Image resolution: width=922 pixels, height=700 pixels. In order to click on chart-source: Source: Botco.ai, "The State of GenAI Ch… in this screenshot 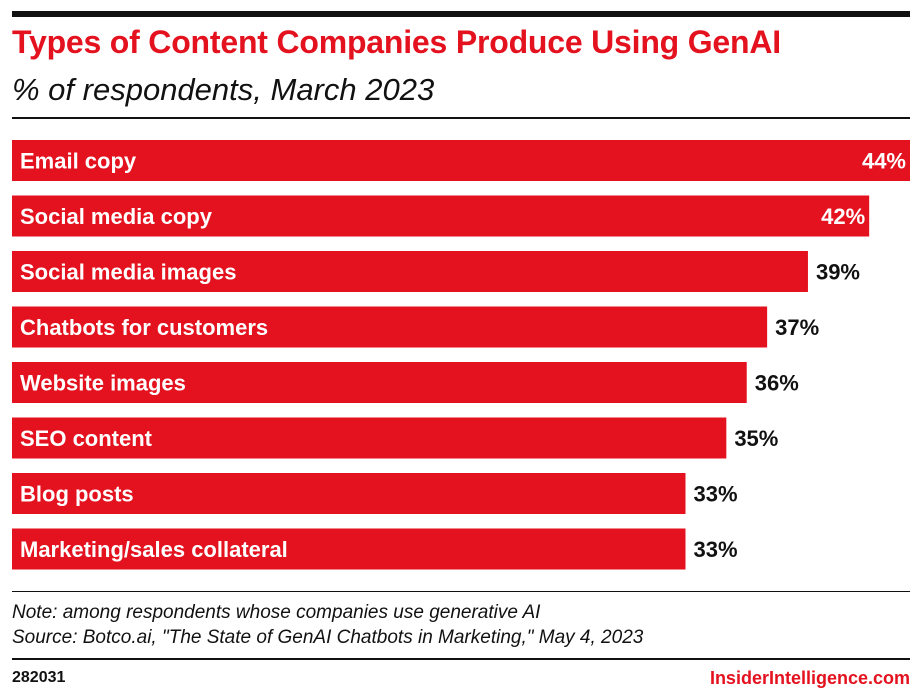, I will do `click(328, 637)`.